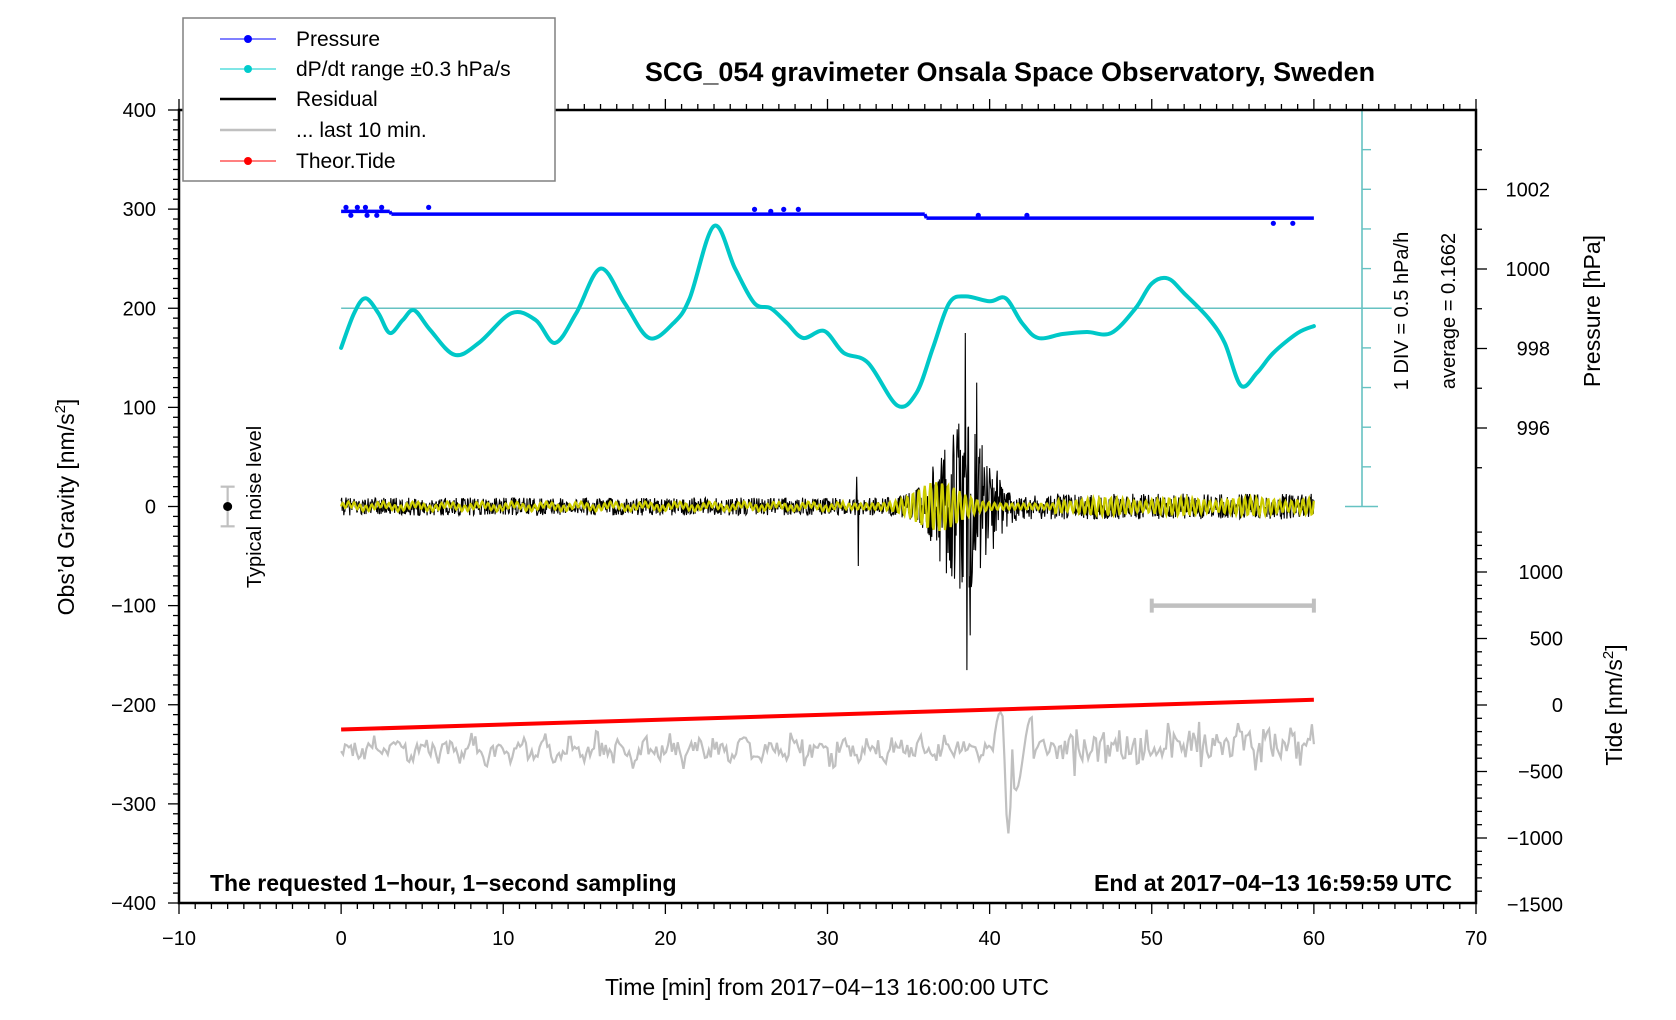  What do you see at coordinates (1273, 883) in the screenshot?
I see `annotation-end-time: End at 2017−04−13 16:59:59 UTC` at bounding box center [1273, 883].